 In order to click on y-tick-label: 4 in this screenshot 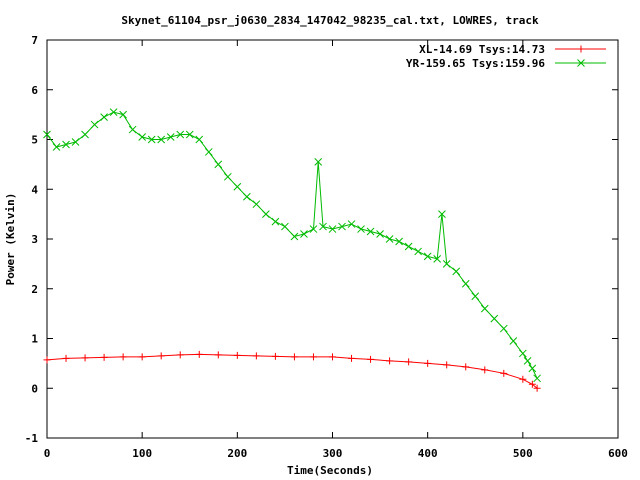, I will do `click(34, 189)`.